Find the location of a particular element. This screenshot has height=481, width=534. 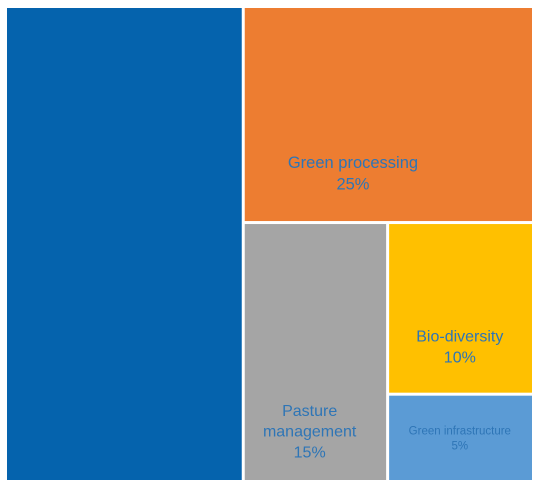

treemap-tile-bio-diversity: Bio-diversity 10% is located at coordinates (460, 308).